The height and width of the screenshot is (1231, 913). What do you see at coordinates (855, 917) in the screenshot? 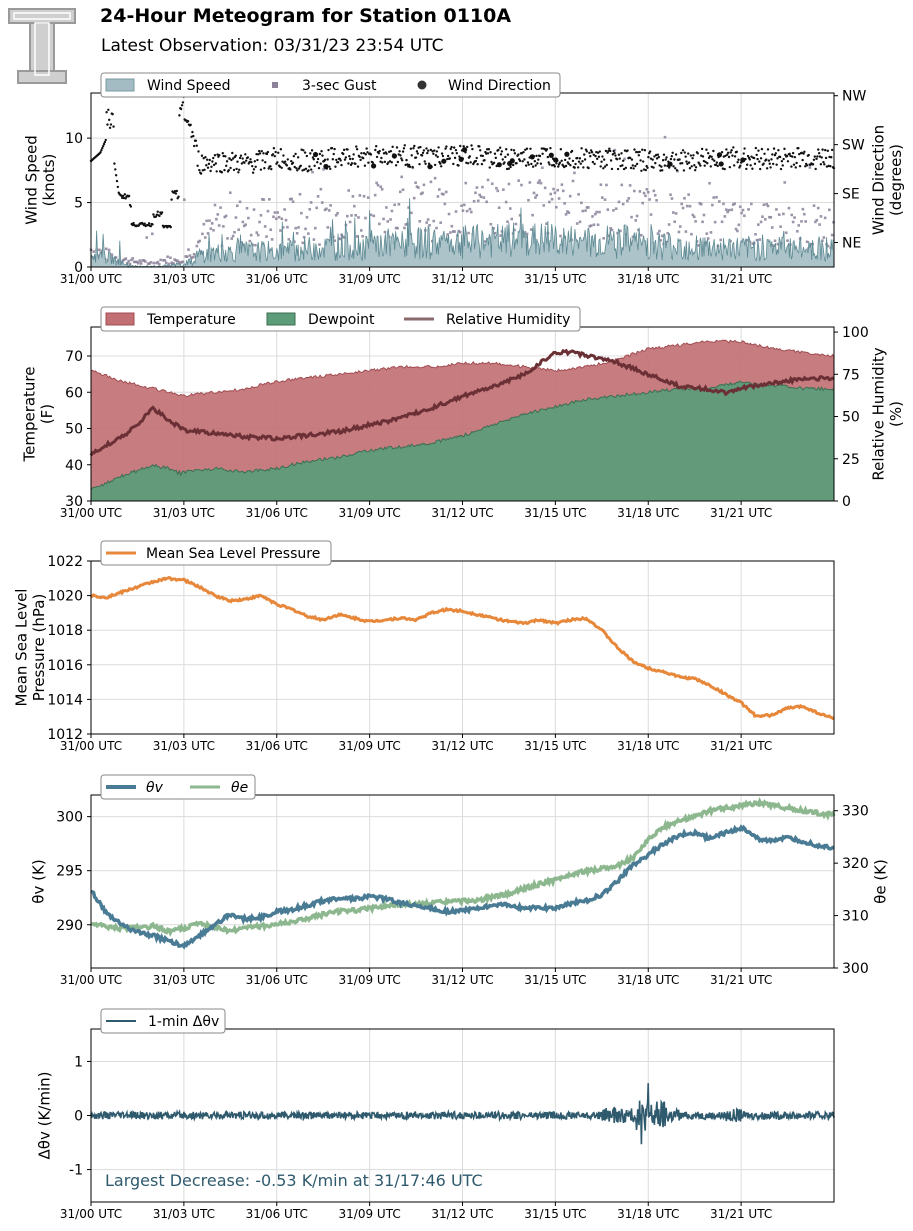
I see `y2-tick-label: 310` at bounding box center [855, 917].